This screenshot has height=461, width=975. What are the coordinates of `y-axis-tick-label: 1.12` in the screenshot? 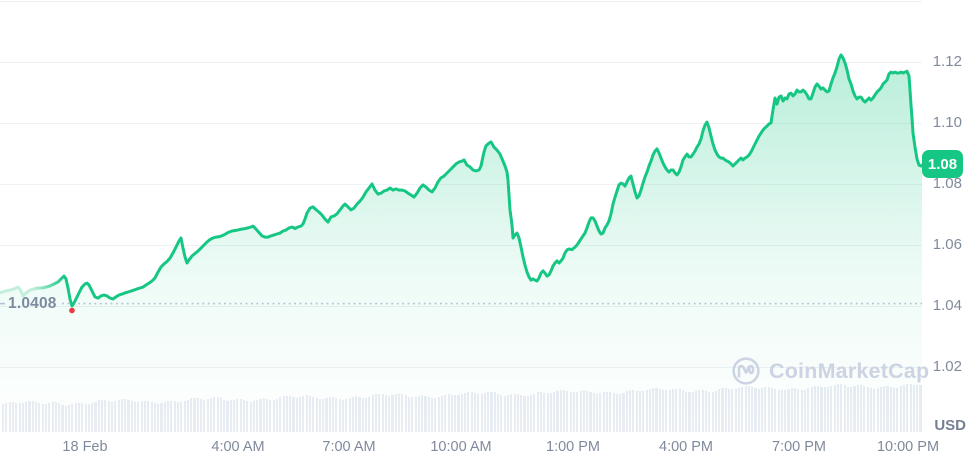 It's located at (947, 61).